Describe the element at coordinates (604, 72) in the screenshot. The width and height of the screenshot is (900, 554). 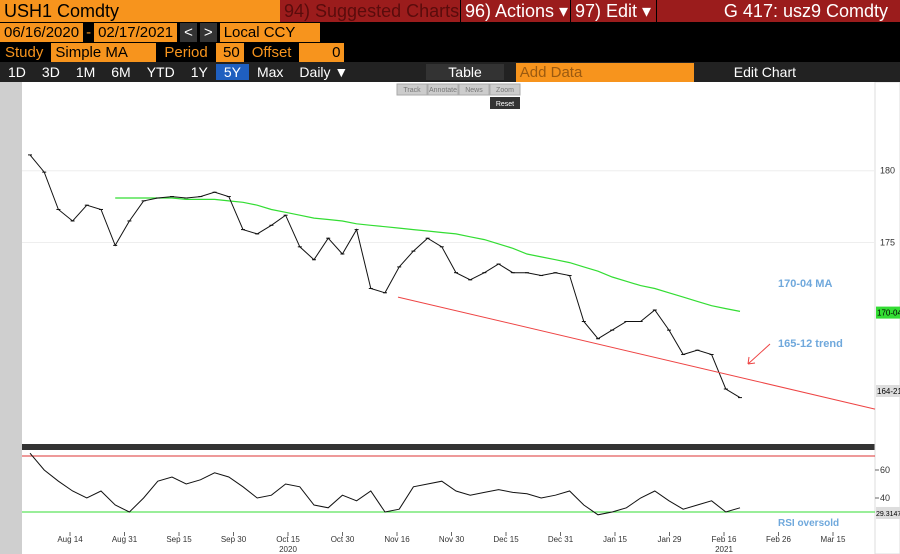
I see `add-data: Add Data` at that location.